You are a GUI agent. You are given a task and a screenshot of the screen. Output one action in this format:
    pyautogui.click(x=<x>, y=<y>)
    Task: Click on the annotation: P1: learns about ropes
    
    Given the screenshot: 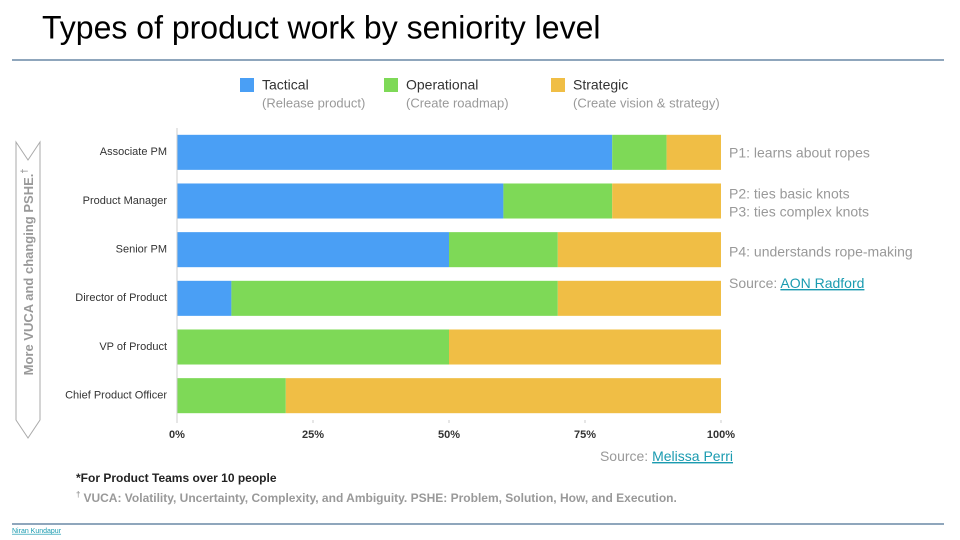 What is the action you would take?
    pyautogui.click(x=799, y=153)
    